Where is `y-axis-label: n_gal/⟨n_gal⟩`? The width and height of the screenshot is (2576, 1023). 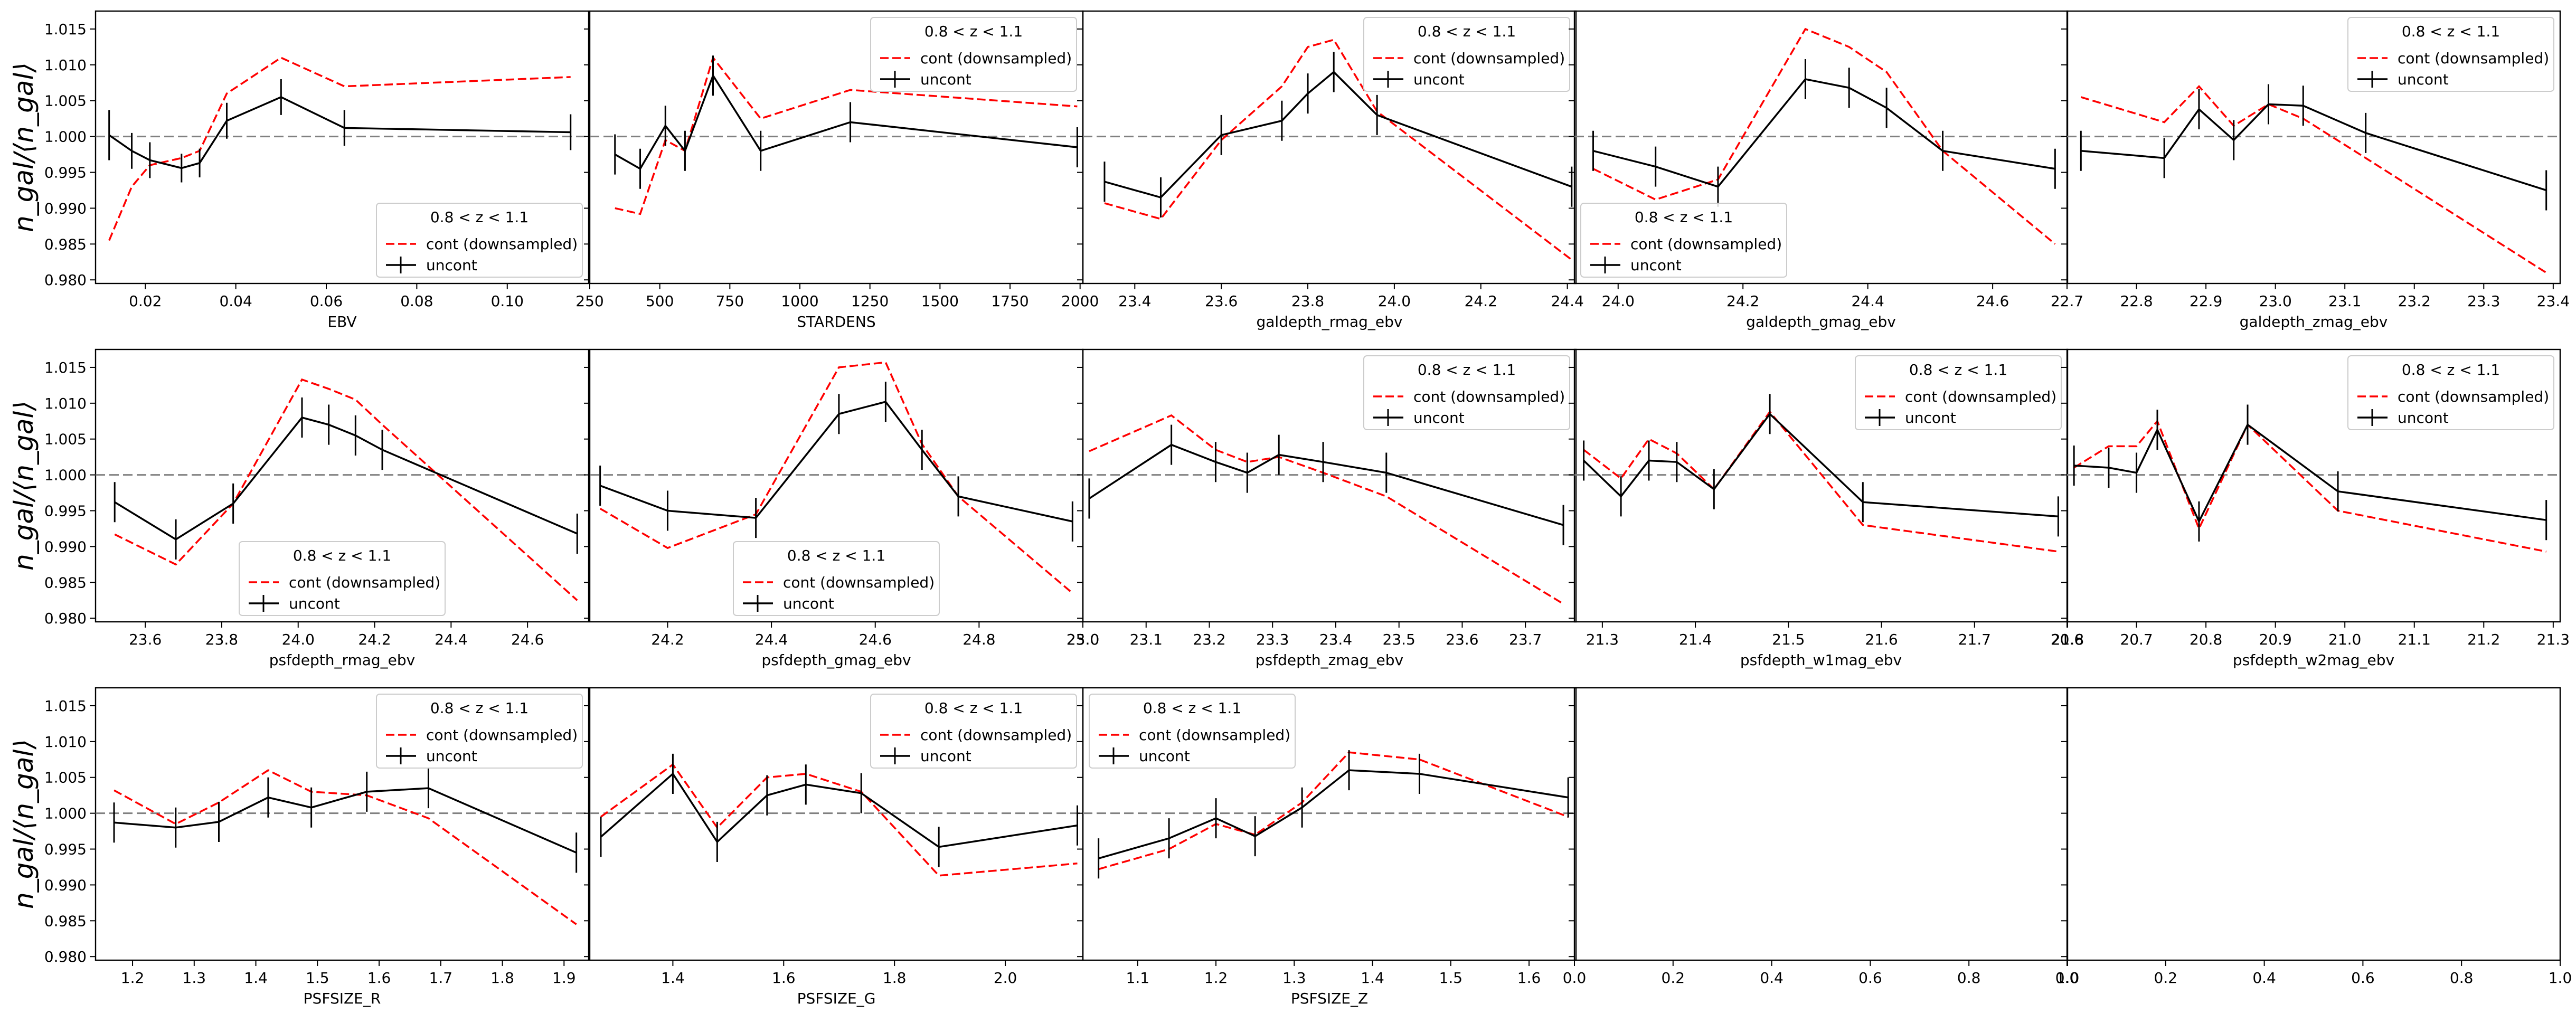
y-axis-label: n_gal/⟨n_gal⟩ is located at coordinates (23, 147).